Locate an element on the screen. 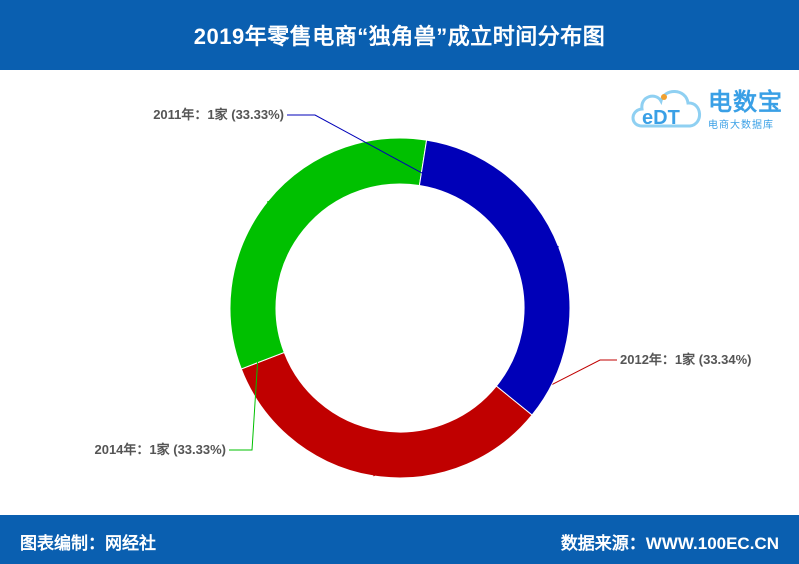 The image size is (799, 564). donut-slice-2011年 is located at coordinates (494, 277).